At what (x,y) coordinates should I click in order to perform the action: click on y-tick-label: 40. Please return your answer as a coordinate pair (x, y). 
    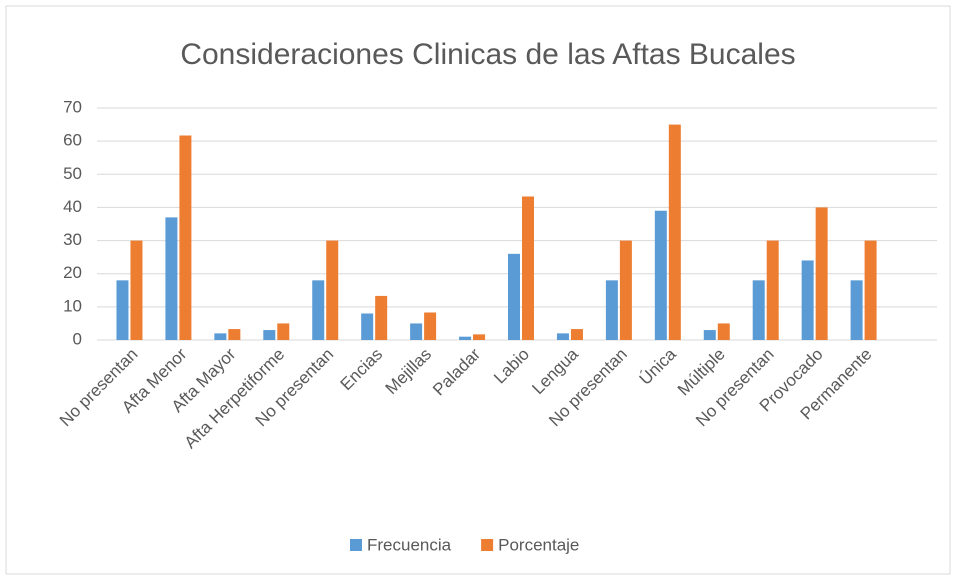
    Looking at the image, I should click on (72, 206).